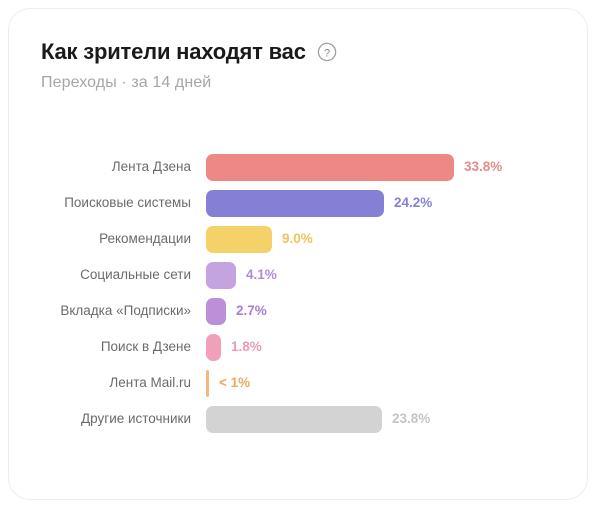 The image size is (600, 517). What do you see at coordinates (235, 382) in the screenshot?
I see `chart-bar-value: < 1%` at bounding box center [235, 382].